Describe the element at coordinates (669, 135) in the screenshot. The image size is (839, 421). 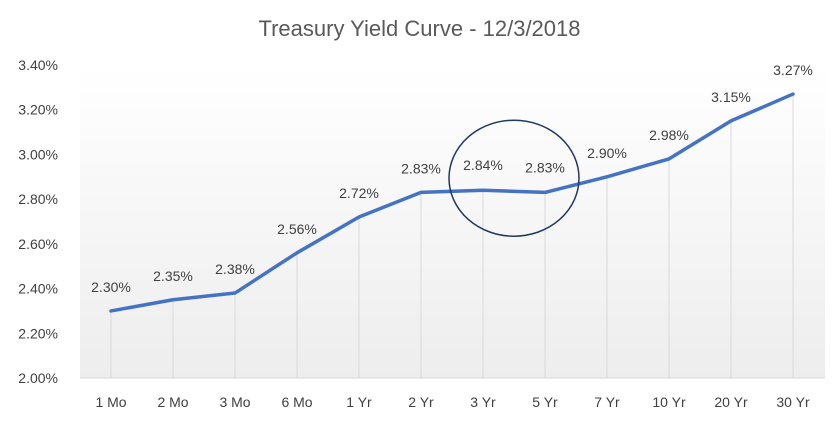
I see `data-label: 2.98%` at that location.